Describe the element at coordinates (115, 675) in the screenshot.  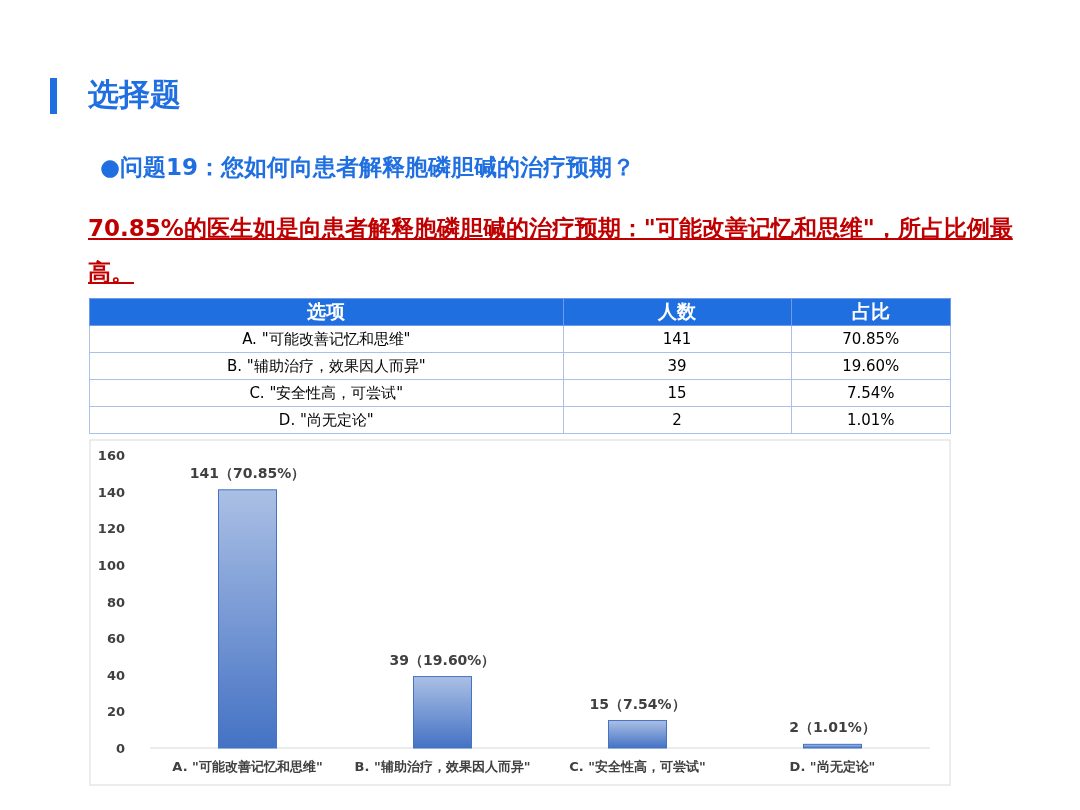
I see `y-tick-label: 40` at that location.